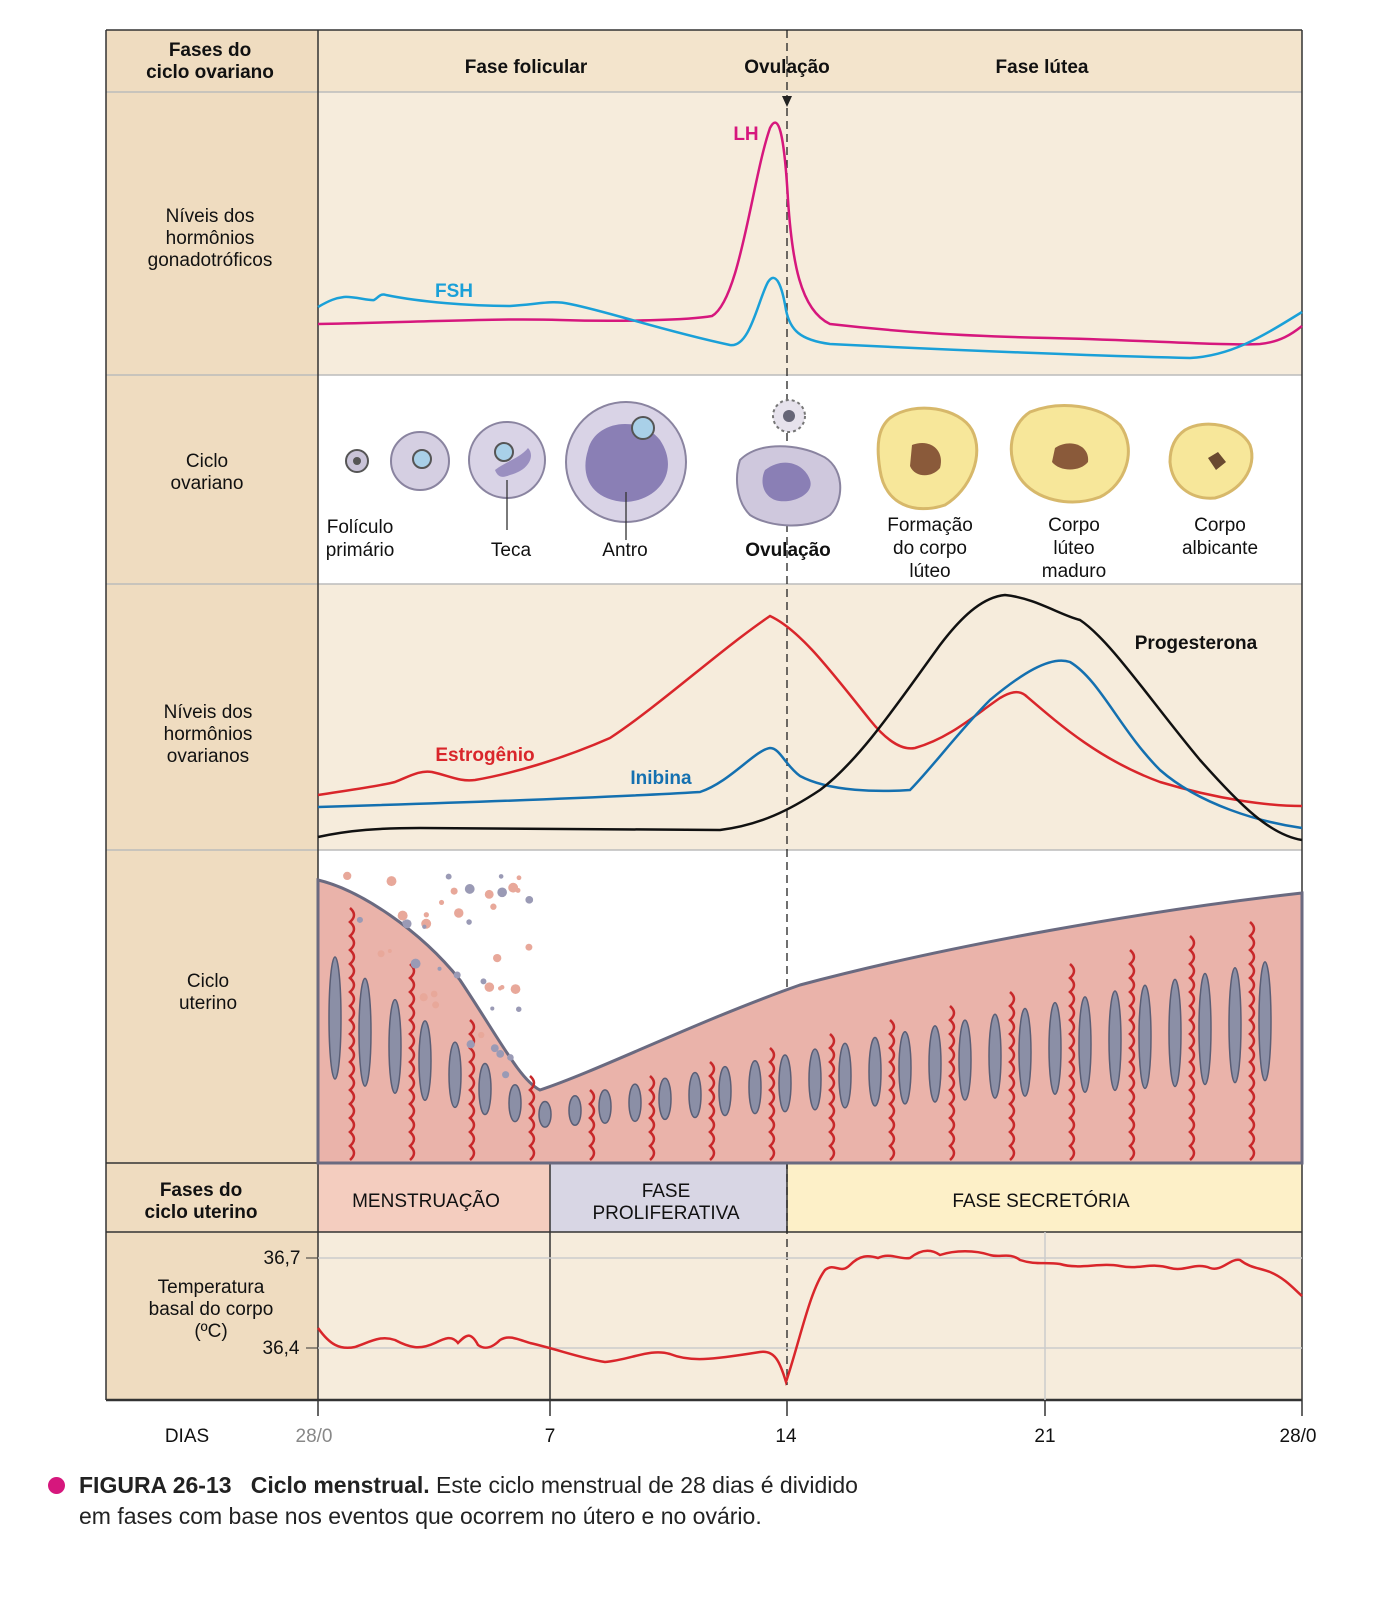 This screenshot has height=1600, width=1382. What do you see at coordinates (665, 1213) in the screenshot?
I see `proliferative-label-2: PROLIFERATIVA` at bounding box center [665, 1213].